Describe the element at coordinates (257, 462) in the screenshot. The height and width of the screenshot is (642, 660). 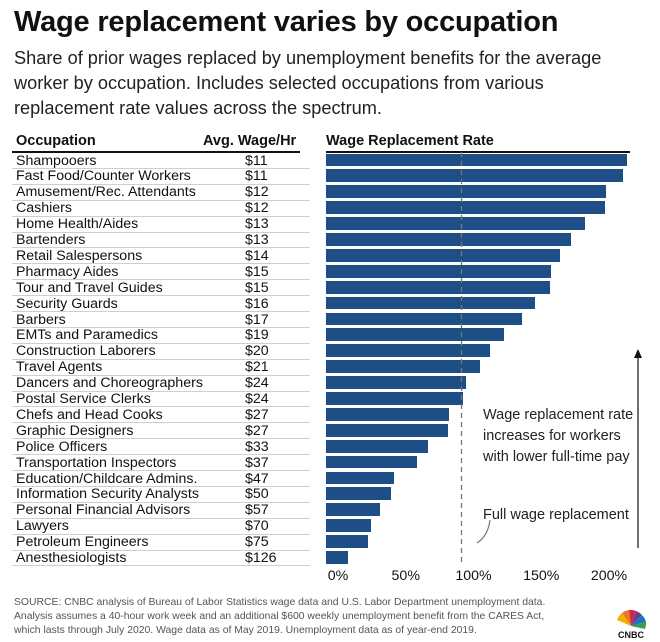
I see `avg-wage-value: $37` at that location.